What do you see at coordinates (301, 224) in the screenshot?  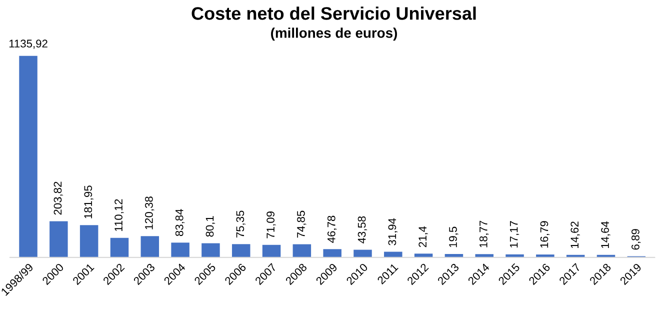 I see `data-label: 74,85` at bounding box center [301, 224].